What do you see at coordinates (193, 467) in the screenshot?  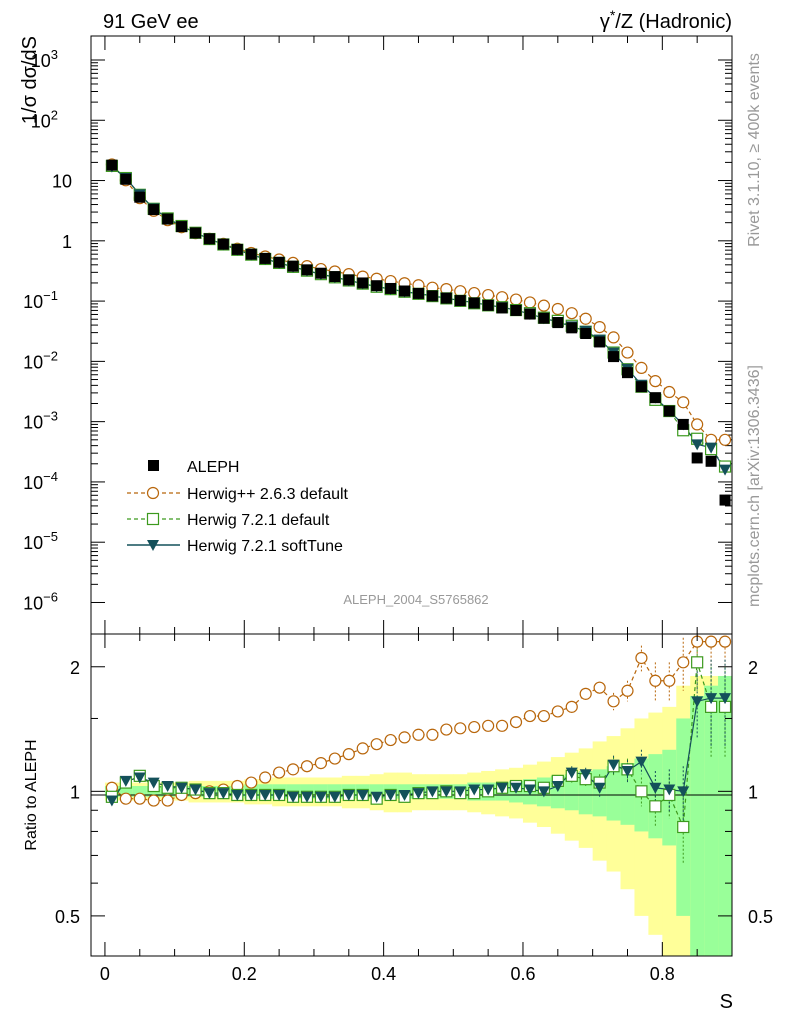 I see `legend-entry-aleph: ALEPH` at bounding box center [193, 467].